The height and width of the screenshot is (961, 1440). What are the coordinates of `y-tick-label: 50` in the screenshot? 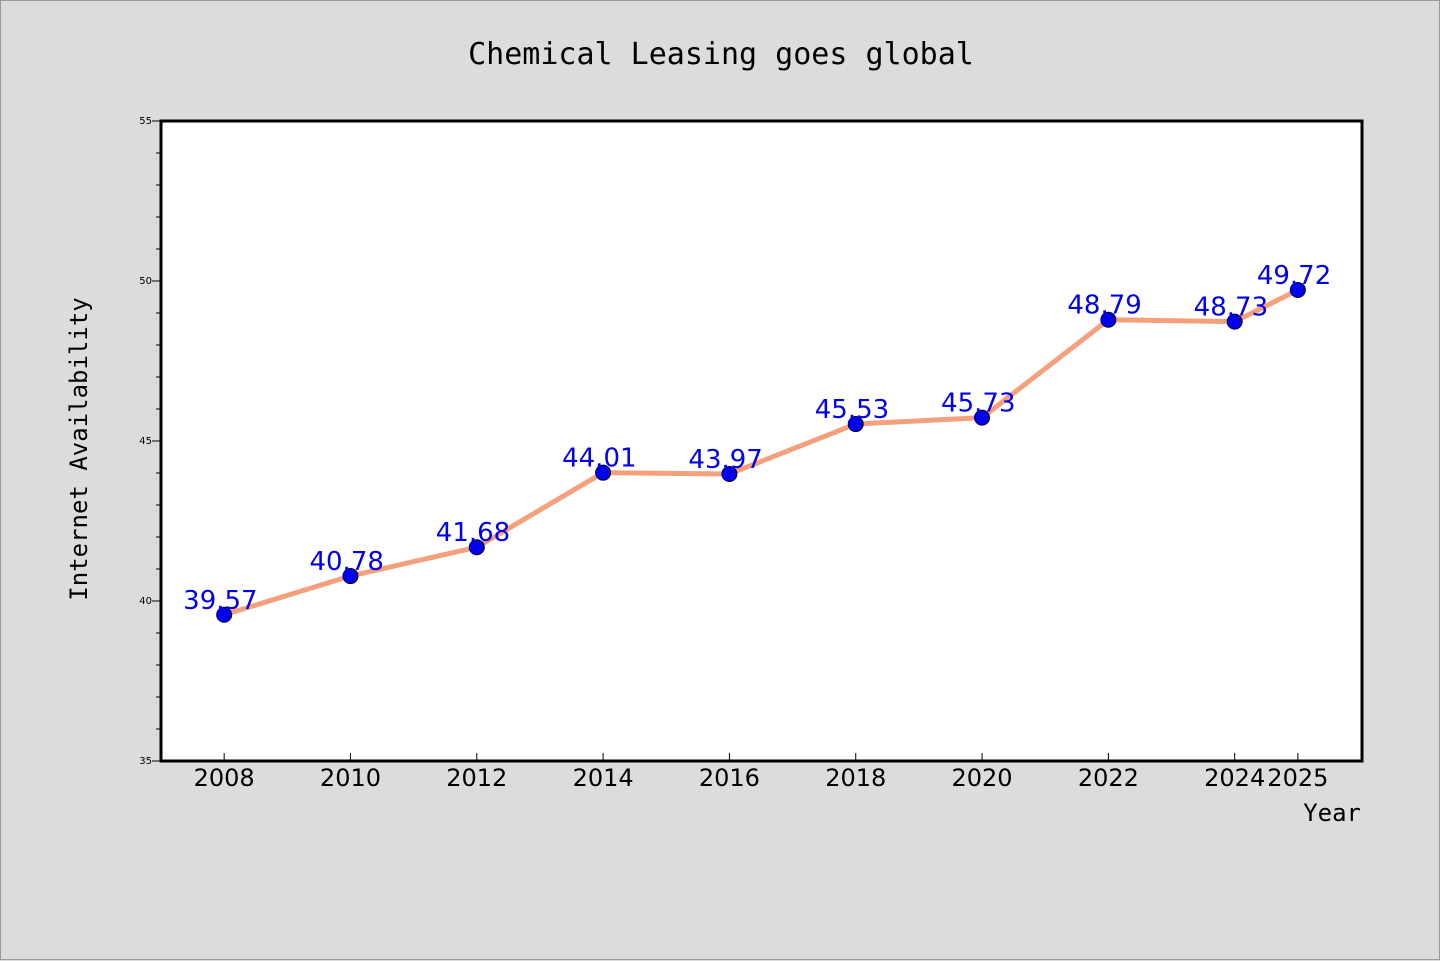 It's located at (145, 281).